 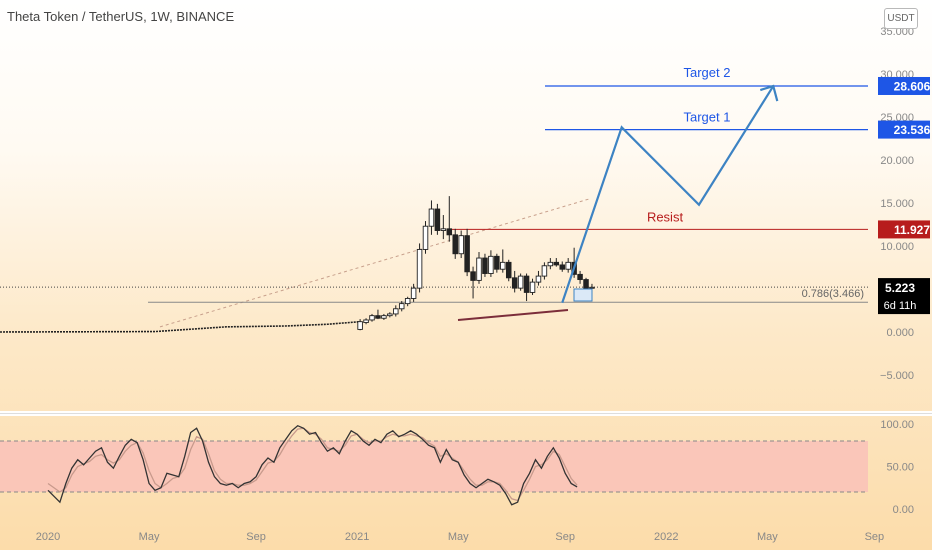 What do you see at coordinates (903, 510) in the screenshot?
I see `rsi-axis-tick: 0.00` at bounding box center [903, 510].